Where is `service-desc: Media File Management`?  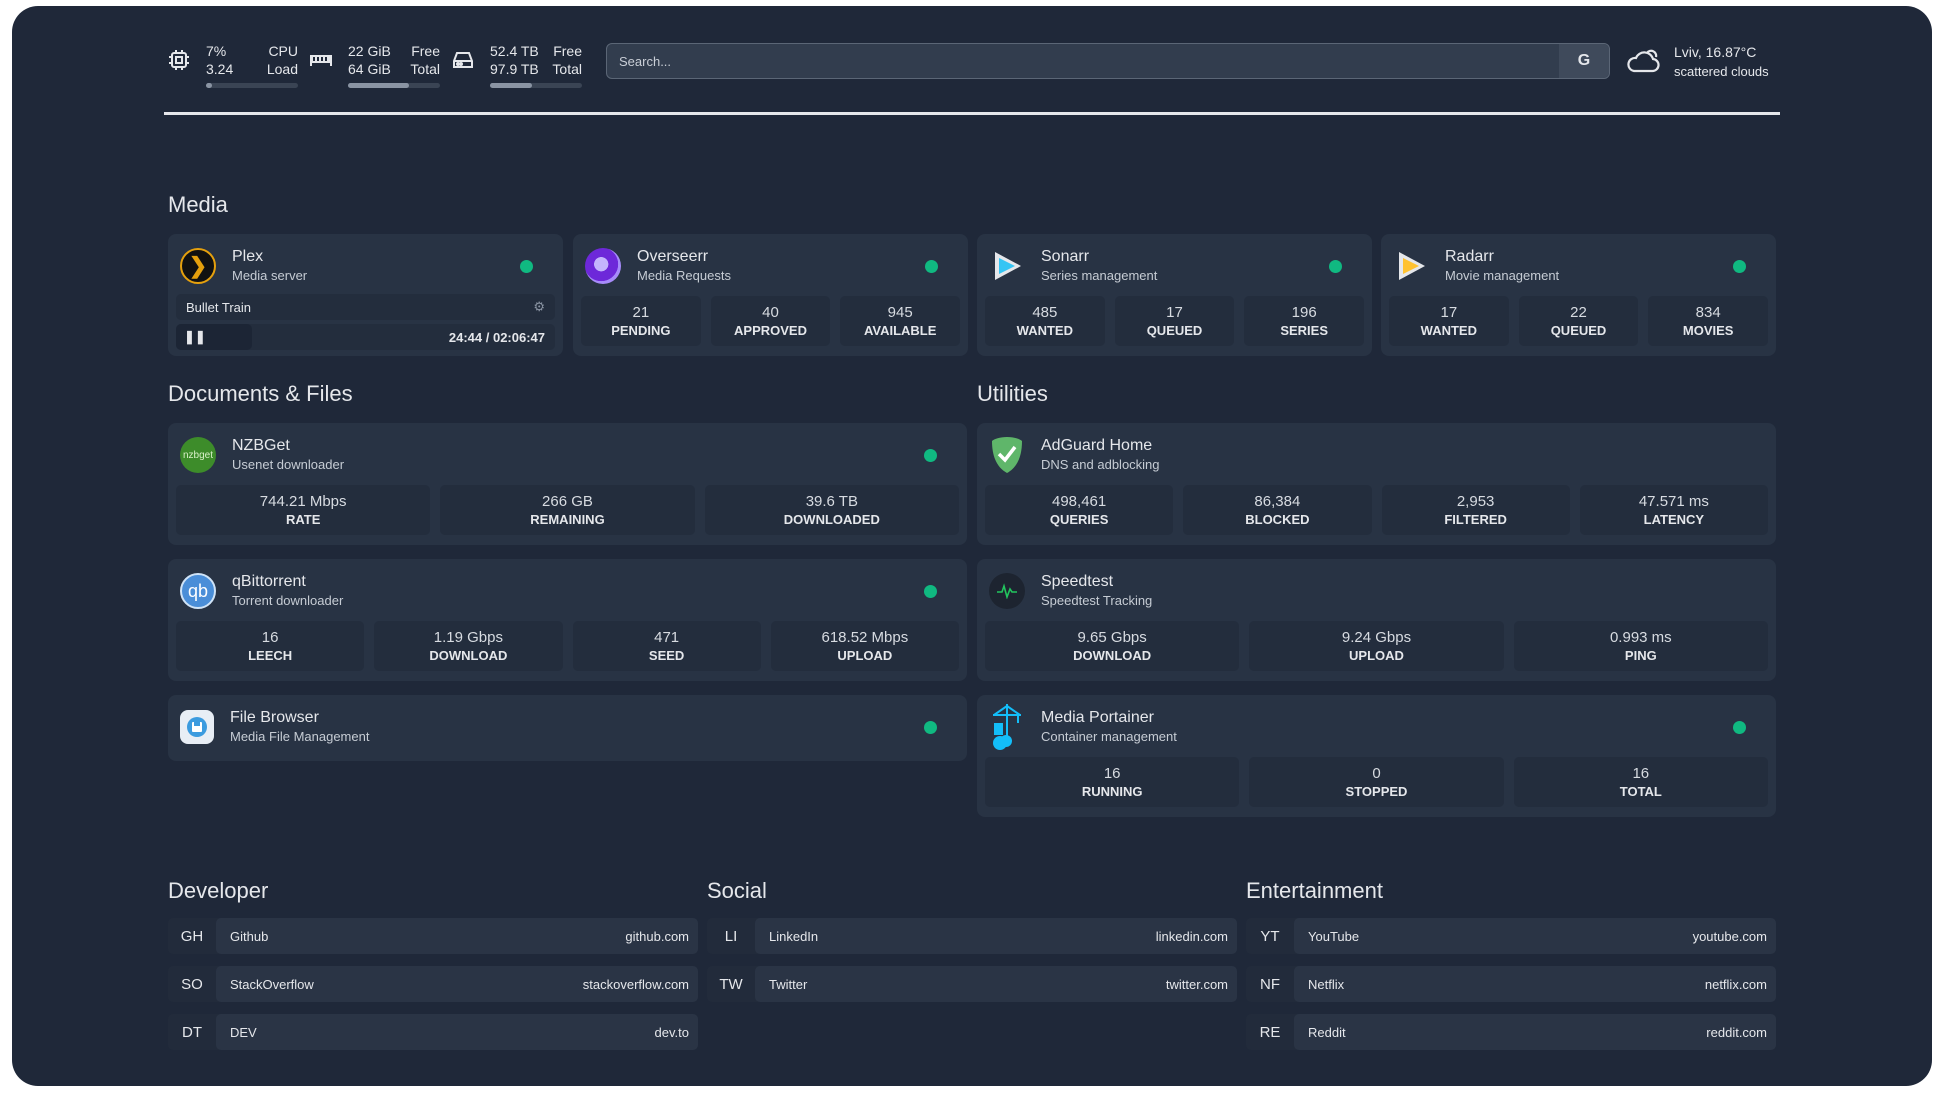 service-desc: Media File Management is located at coordinates (300, 736).